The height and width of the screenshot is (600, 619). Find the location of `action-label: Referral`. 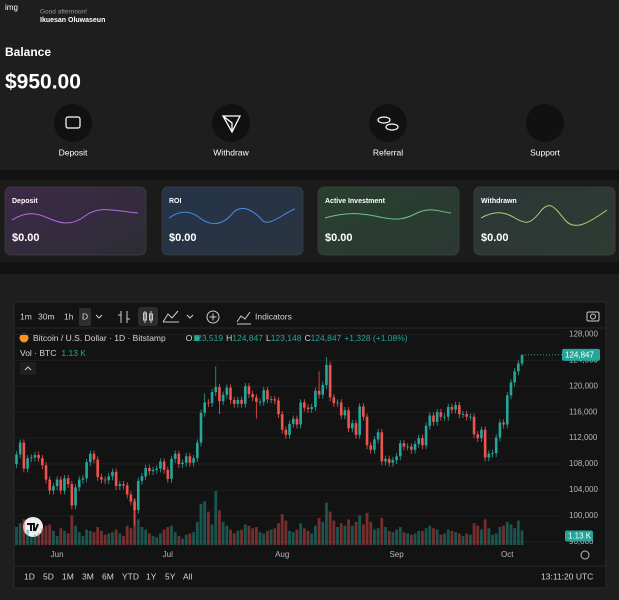

action-label: Referral is located at coordinates (388, 152).